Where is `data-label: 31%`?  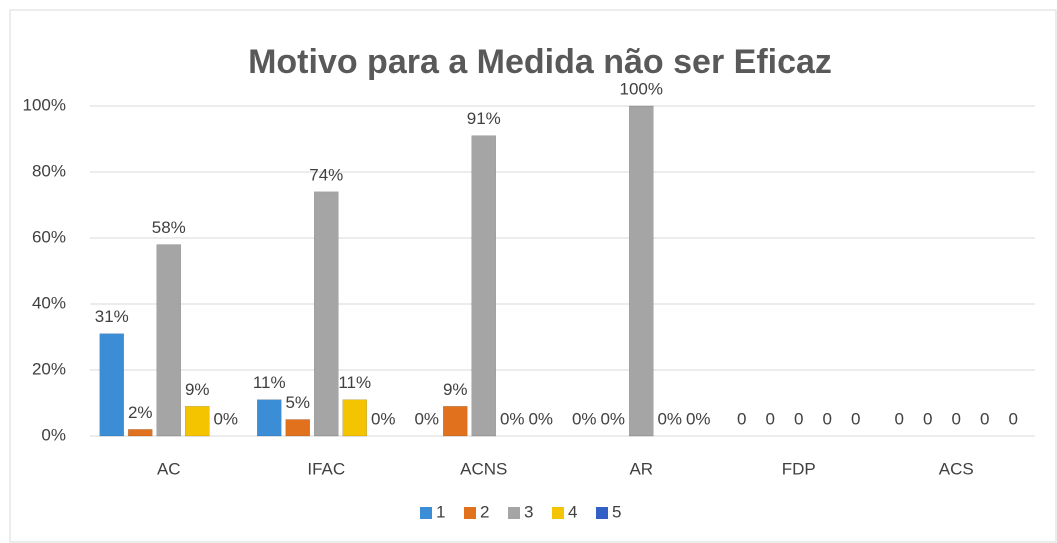 data-label: 31% is located at coordinates (112, 316).